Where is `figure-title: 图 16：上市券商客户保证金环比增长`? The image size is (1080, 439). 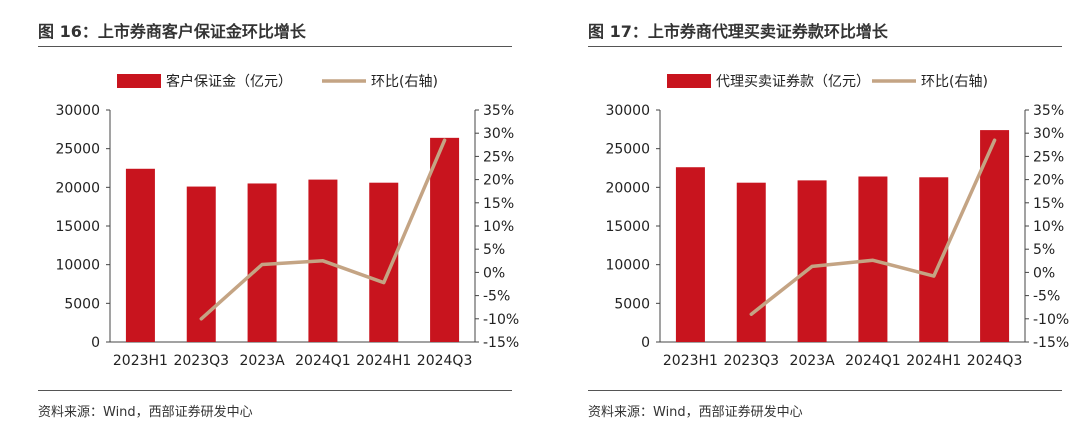 figure-title: 图 16：上市券商客户保证金环比增长 is located at coordinates (172, 31).